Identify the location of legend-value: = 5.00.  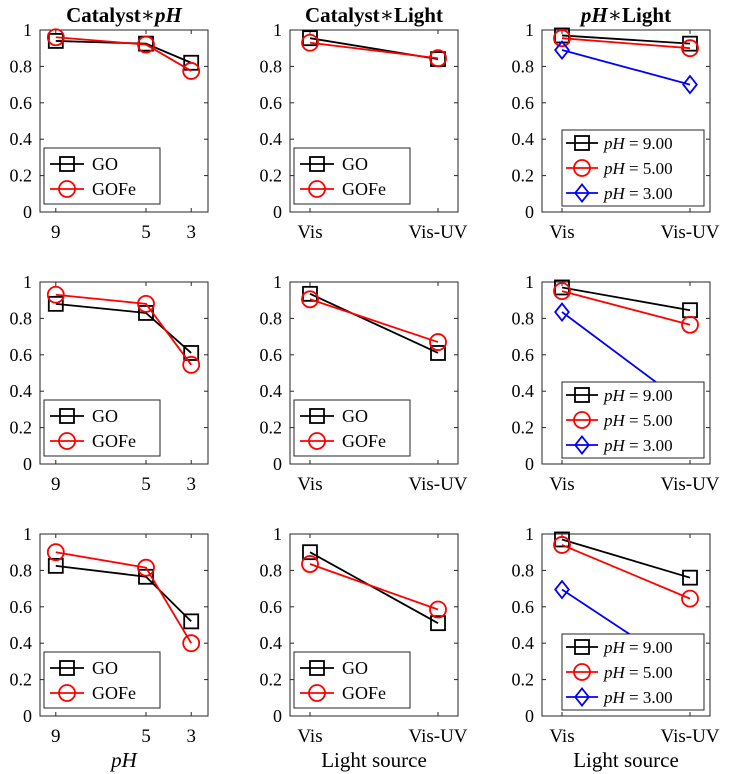
(649, 672).